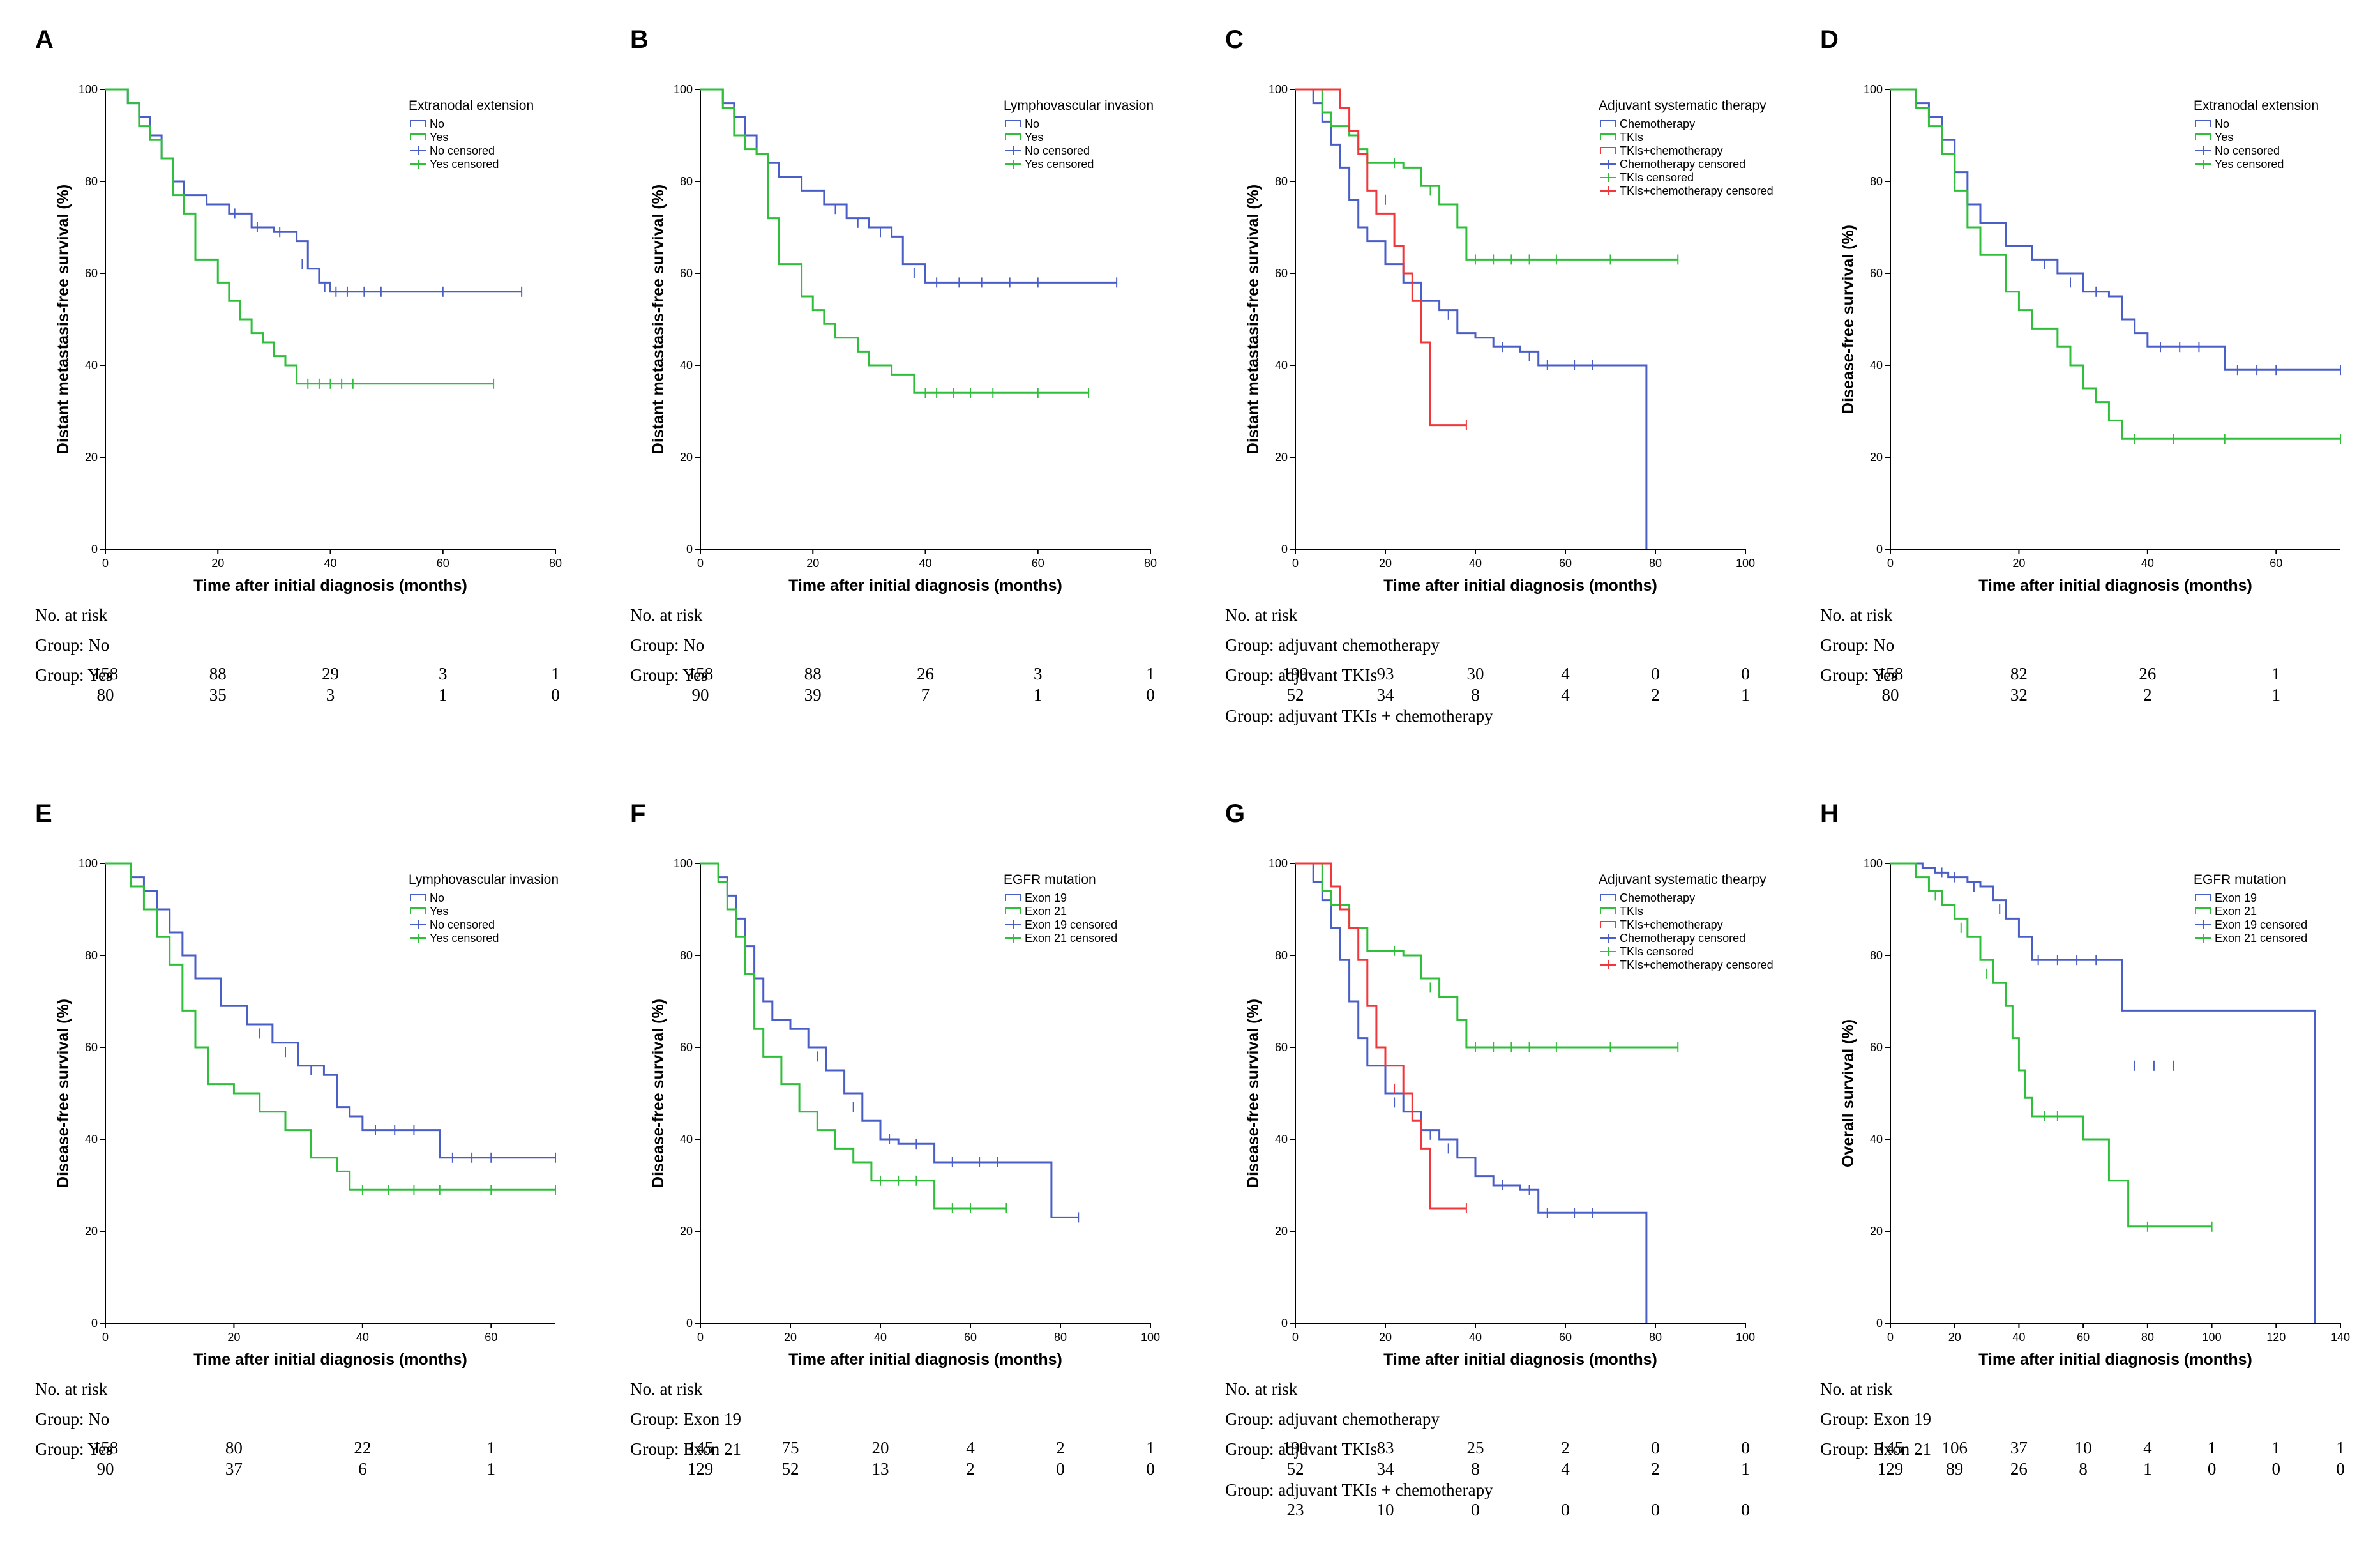 The width and height of the screenshot is (2380, 1548). I want to click on risk-count: 199, so click(1295, 673).